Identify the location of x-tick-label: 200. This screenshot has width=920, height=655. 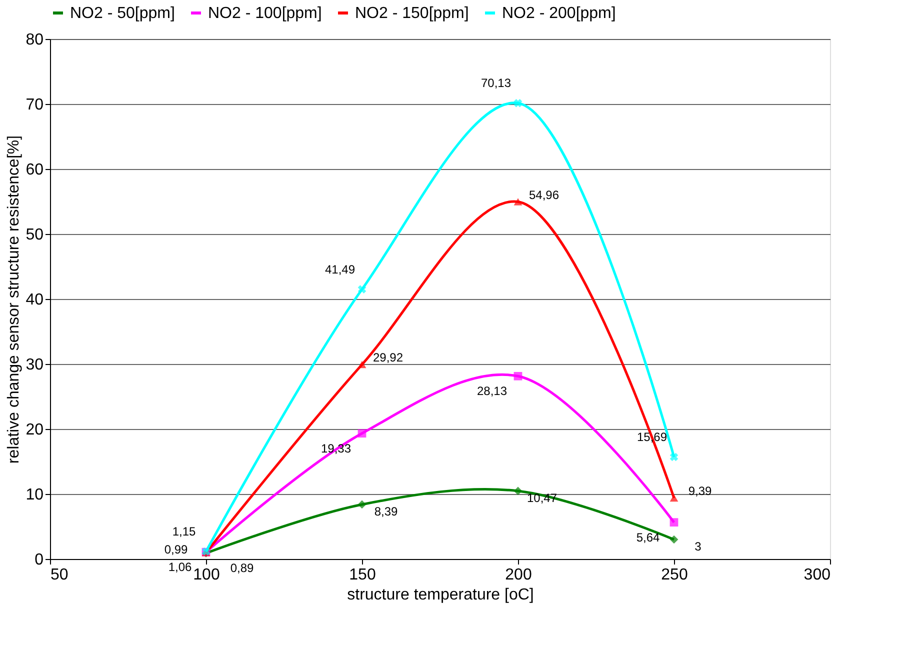
(518, 575).